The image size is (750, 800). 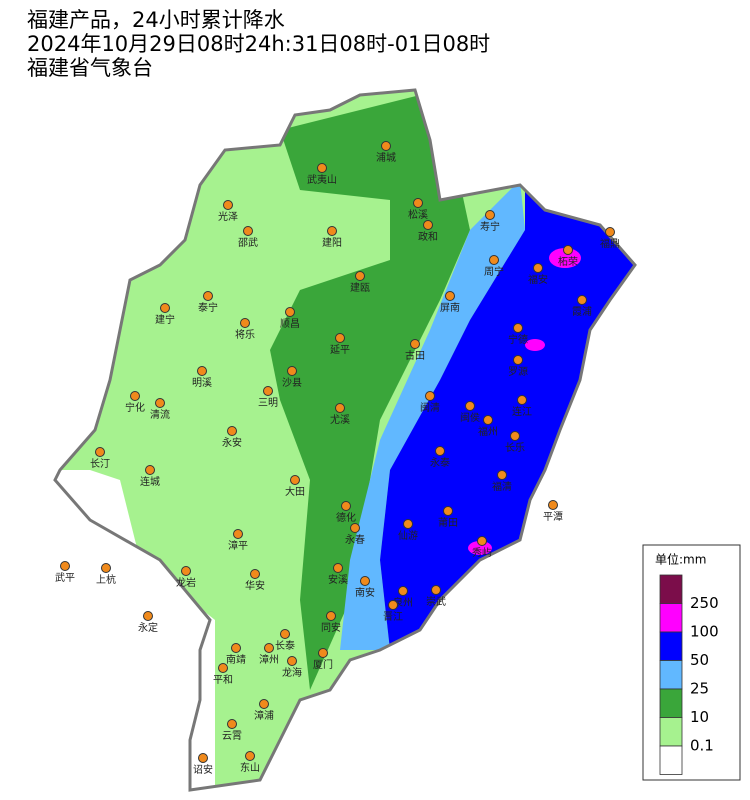 What do you see at coordinates (699, 660) in the screenshot?
I see `legend-label: 50` at bounding box center [699, 660].